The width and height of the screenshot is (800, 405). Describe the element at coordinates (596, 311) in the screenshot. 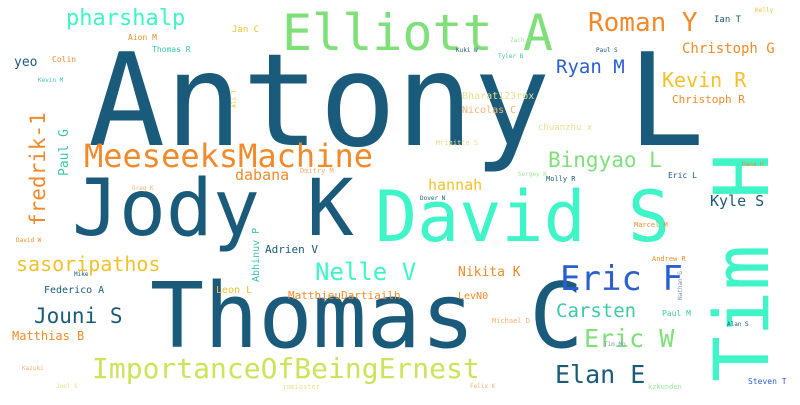

I see `cloud-word: Carsten` at that location.